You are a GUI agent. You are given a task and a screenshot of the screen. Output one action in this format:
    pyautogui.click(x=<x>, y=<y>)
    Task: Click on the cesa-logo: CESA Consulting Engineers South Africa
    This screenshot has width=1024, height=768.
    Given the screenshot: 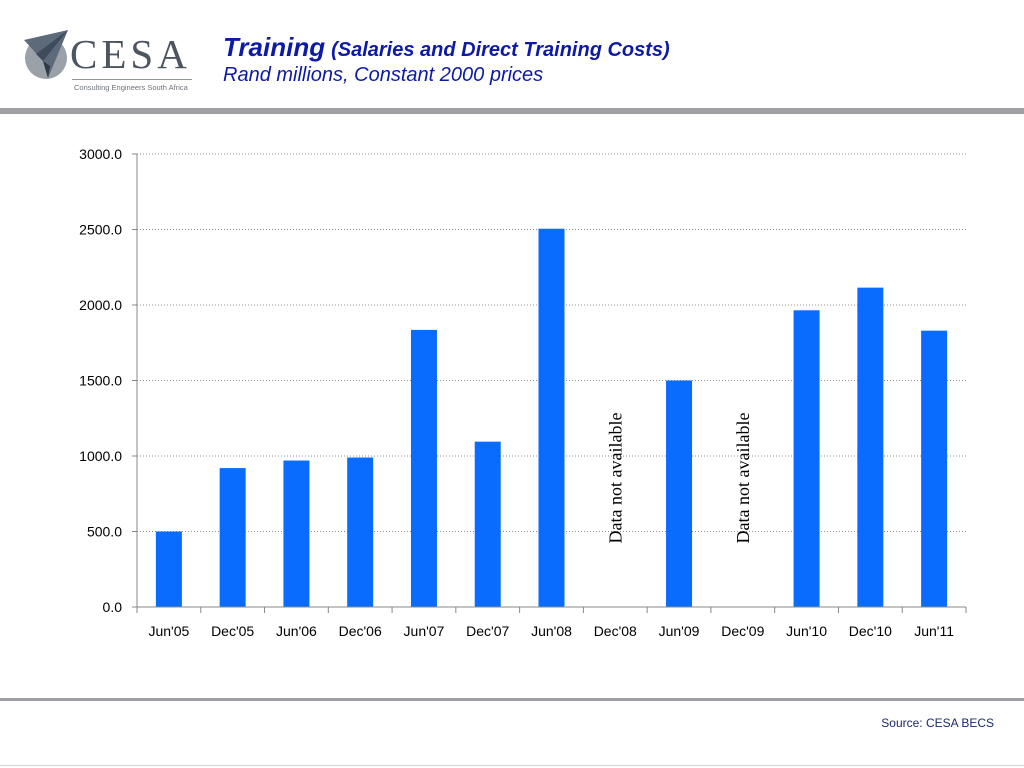 What is the action you would take?
    pyautogui.click(x=112, y=62)
    